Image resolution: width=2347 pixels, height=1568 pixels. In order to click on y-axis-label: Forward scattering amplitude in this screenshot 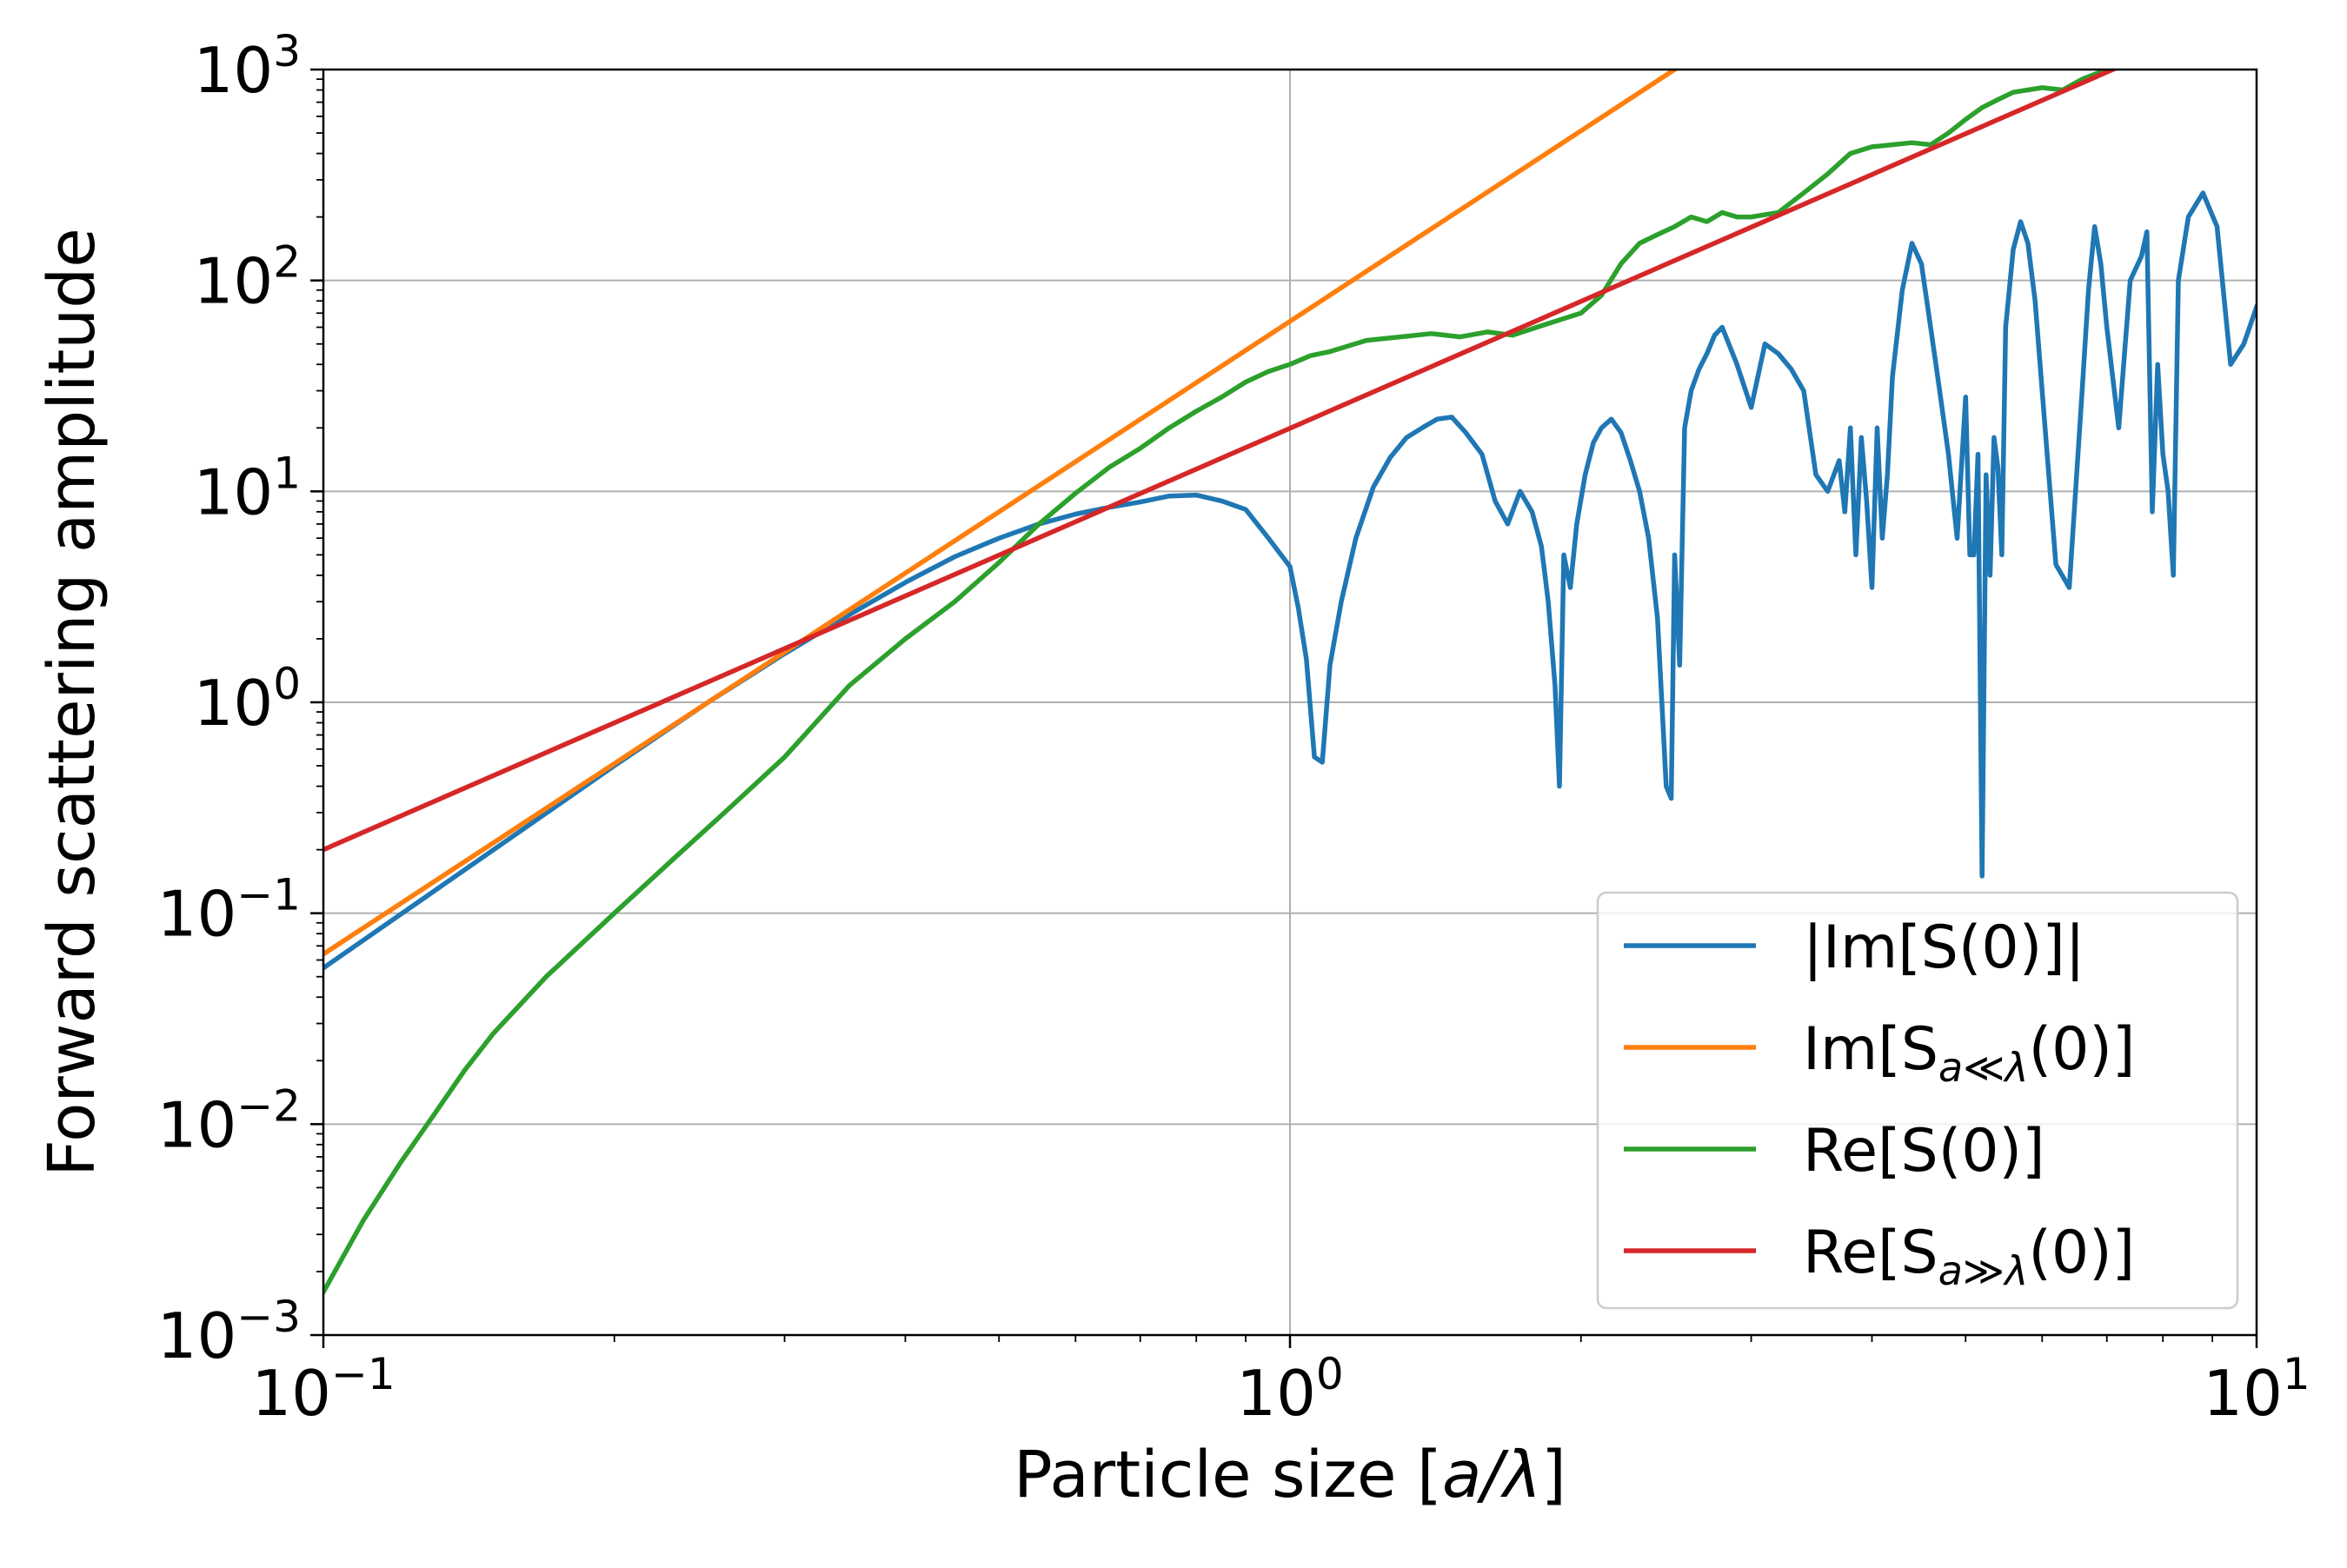, I will do `click(73, 702)`.